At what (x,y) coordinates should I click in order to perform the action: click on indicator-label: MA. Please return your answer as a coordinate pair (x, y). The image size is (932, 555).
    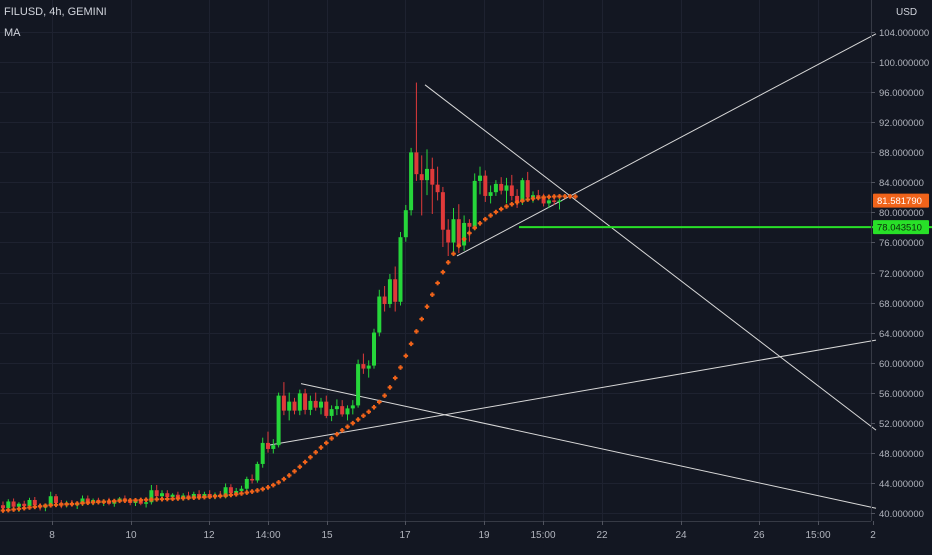
    Looking at the image, I should click on (12, 33).